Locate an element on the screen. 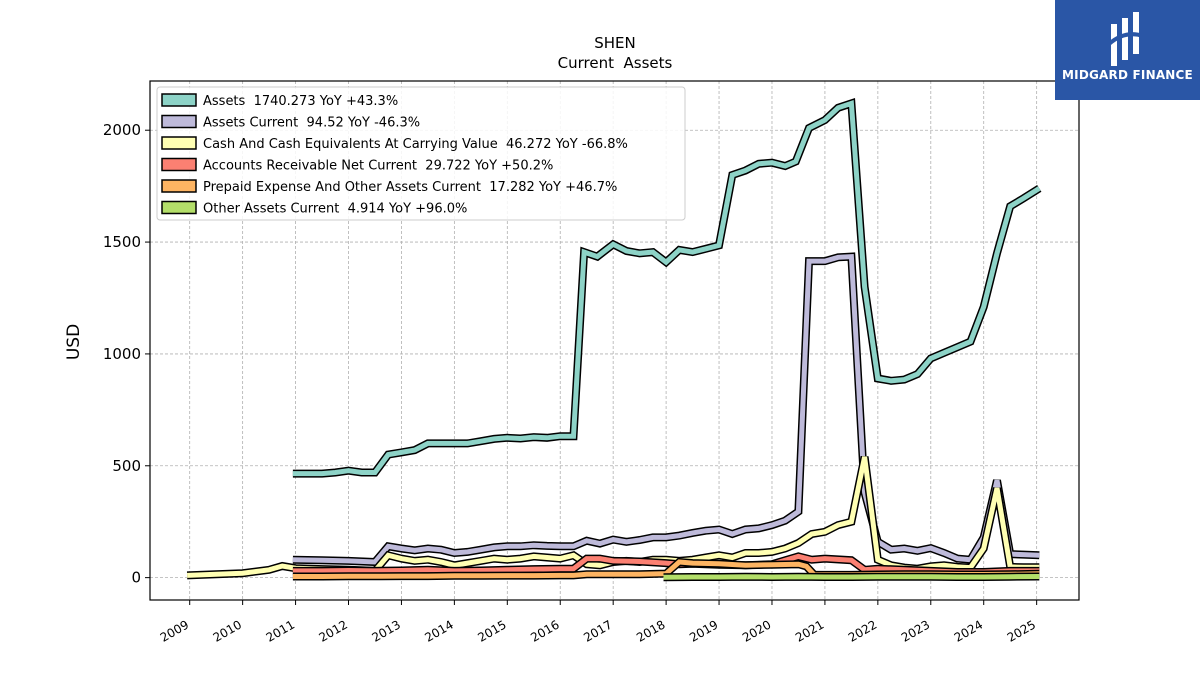 The height and width of the screenshot is (675, 1200). y-tick-label: 0 is located at coordinates (136, 578).